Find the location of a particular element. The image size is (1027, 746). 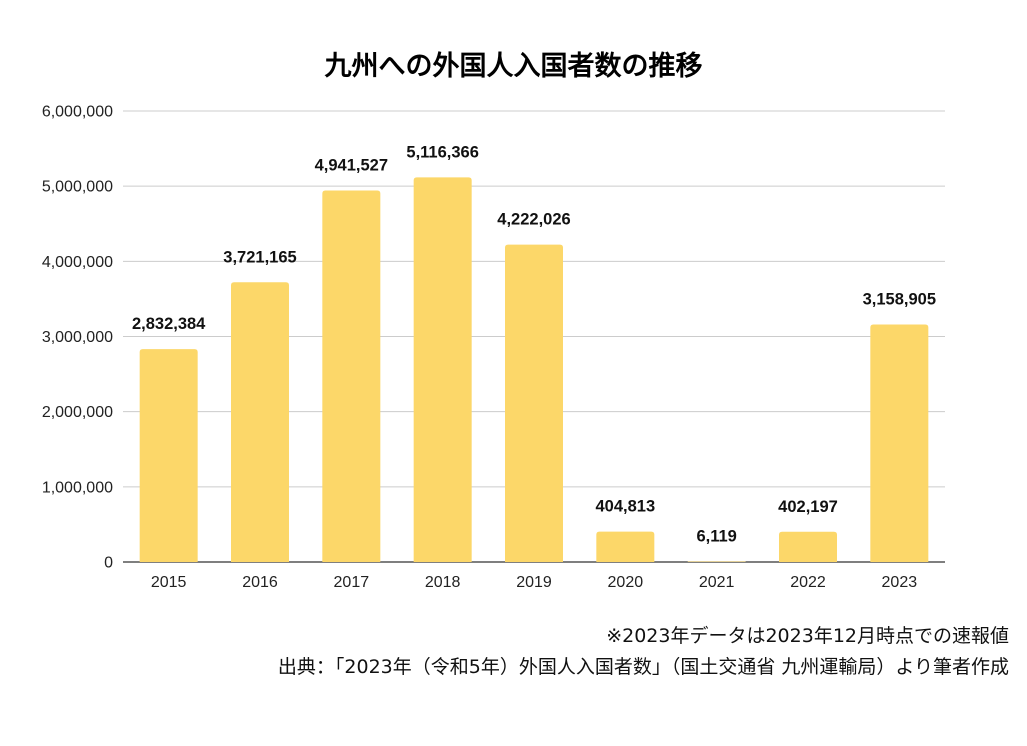

x-tick-label: 2021 is located at coordinates (717, 582).